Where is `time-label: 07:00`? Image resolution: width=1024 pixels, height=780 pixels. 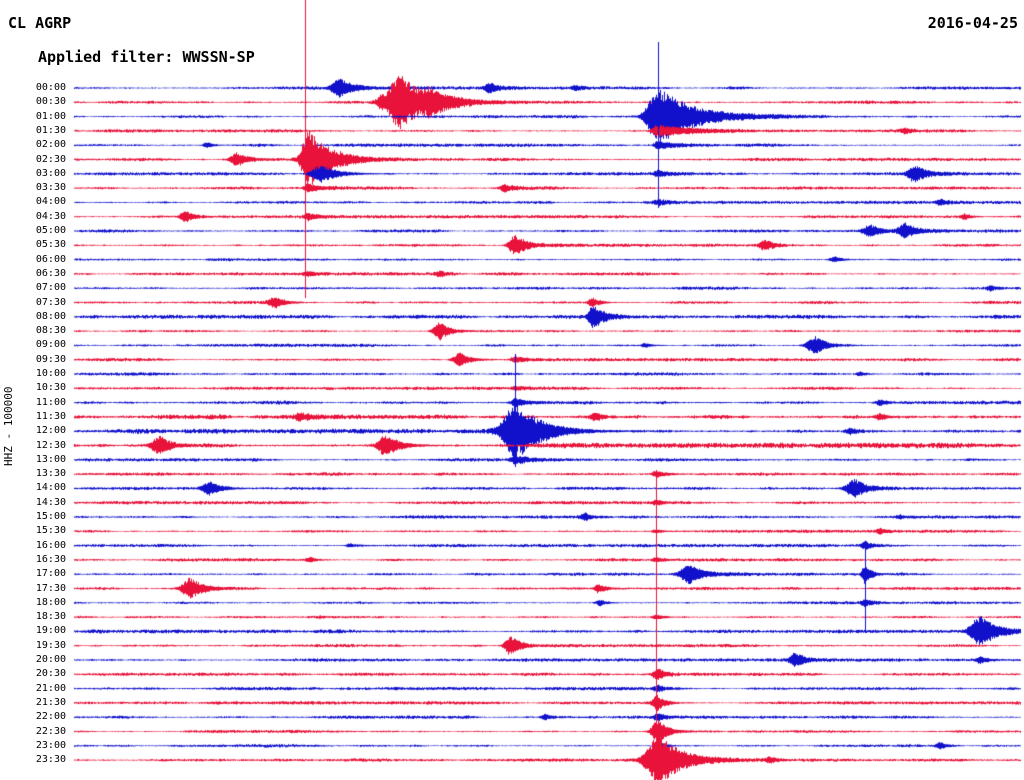 time-label: 07:00 is located at coordinates (50, 288).